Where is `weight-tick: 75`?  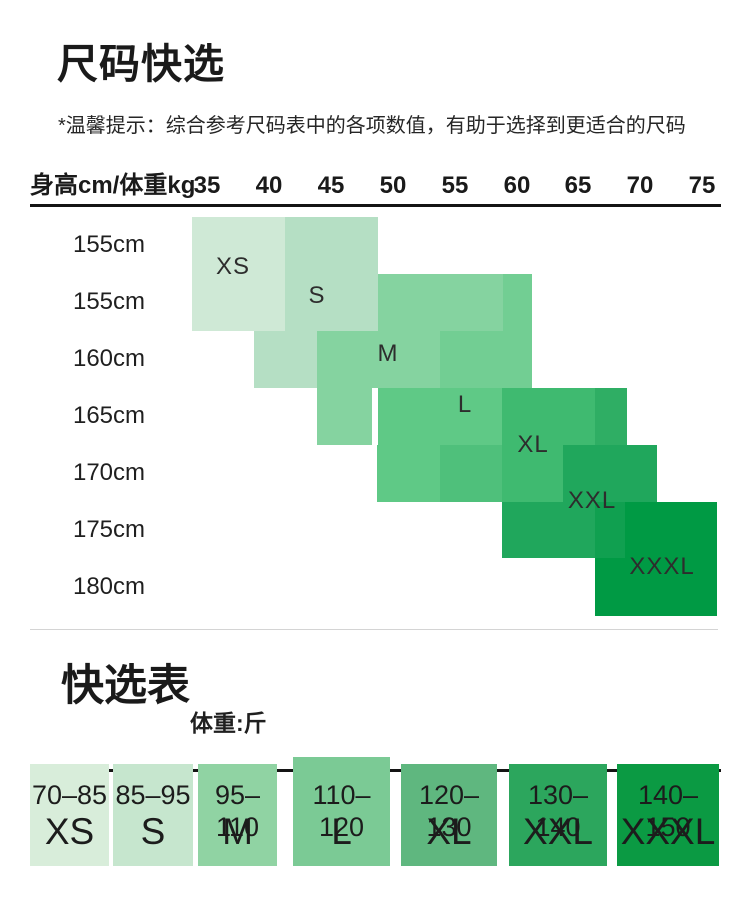
weight-tick: 75 is located at coordinates (702, 185).